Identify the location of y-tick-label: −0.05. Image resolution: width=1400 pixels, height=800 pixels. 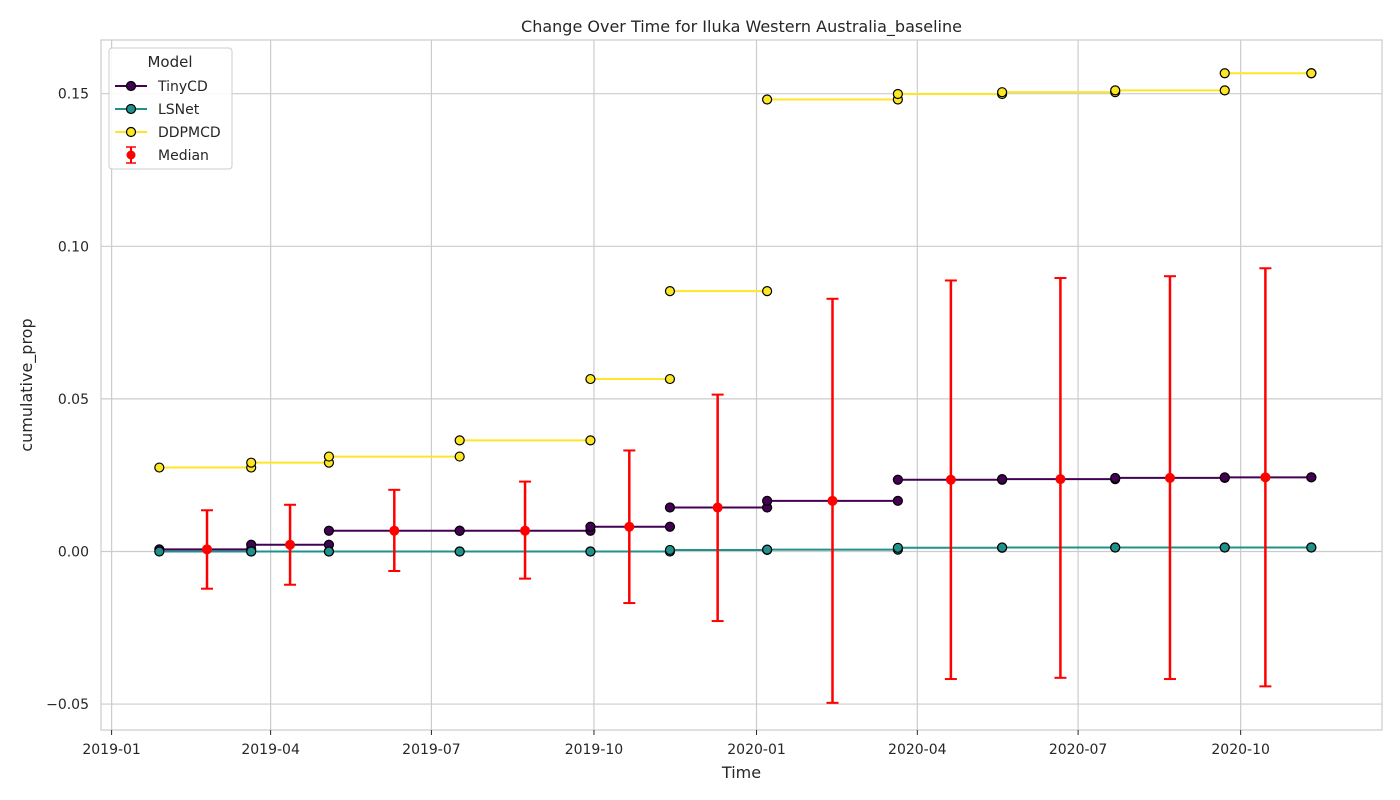
(67, 705).